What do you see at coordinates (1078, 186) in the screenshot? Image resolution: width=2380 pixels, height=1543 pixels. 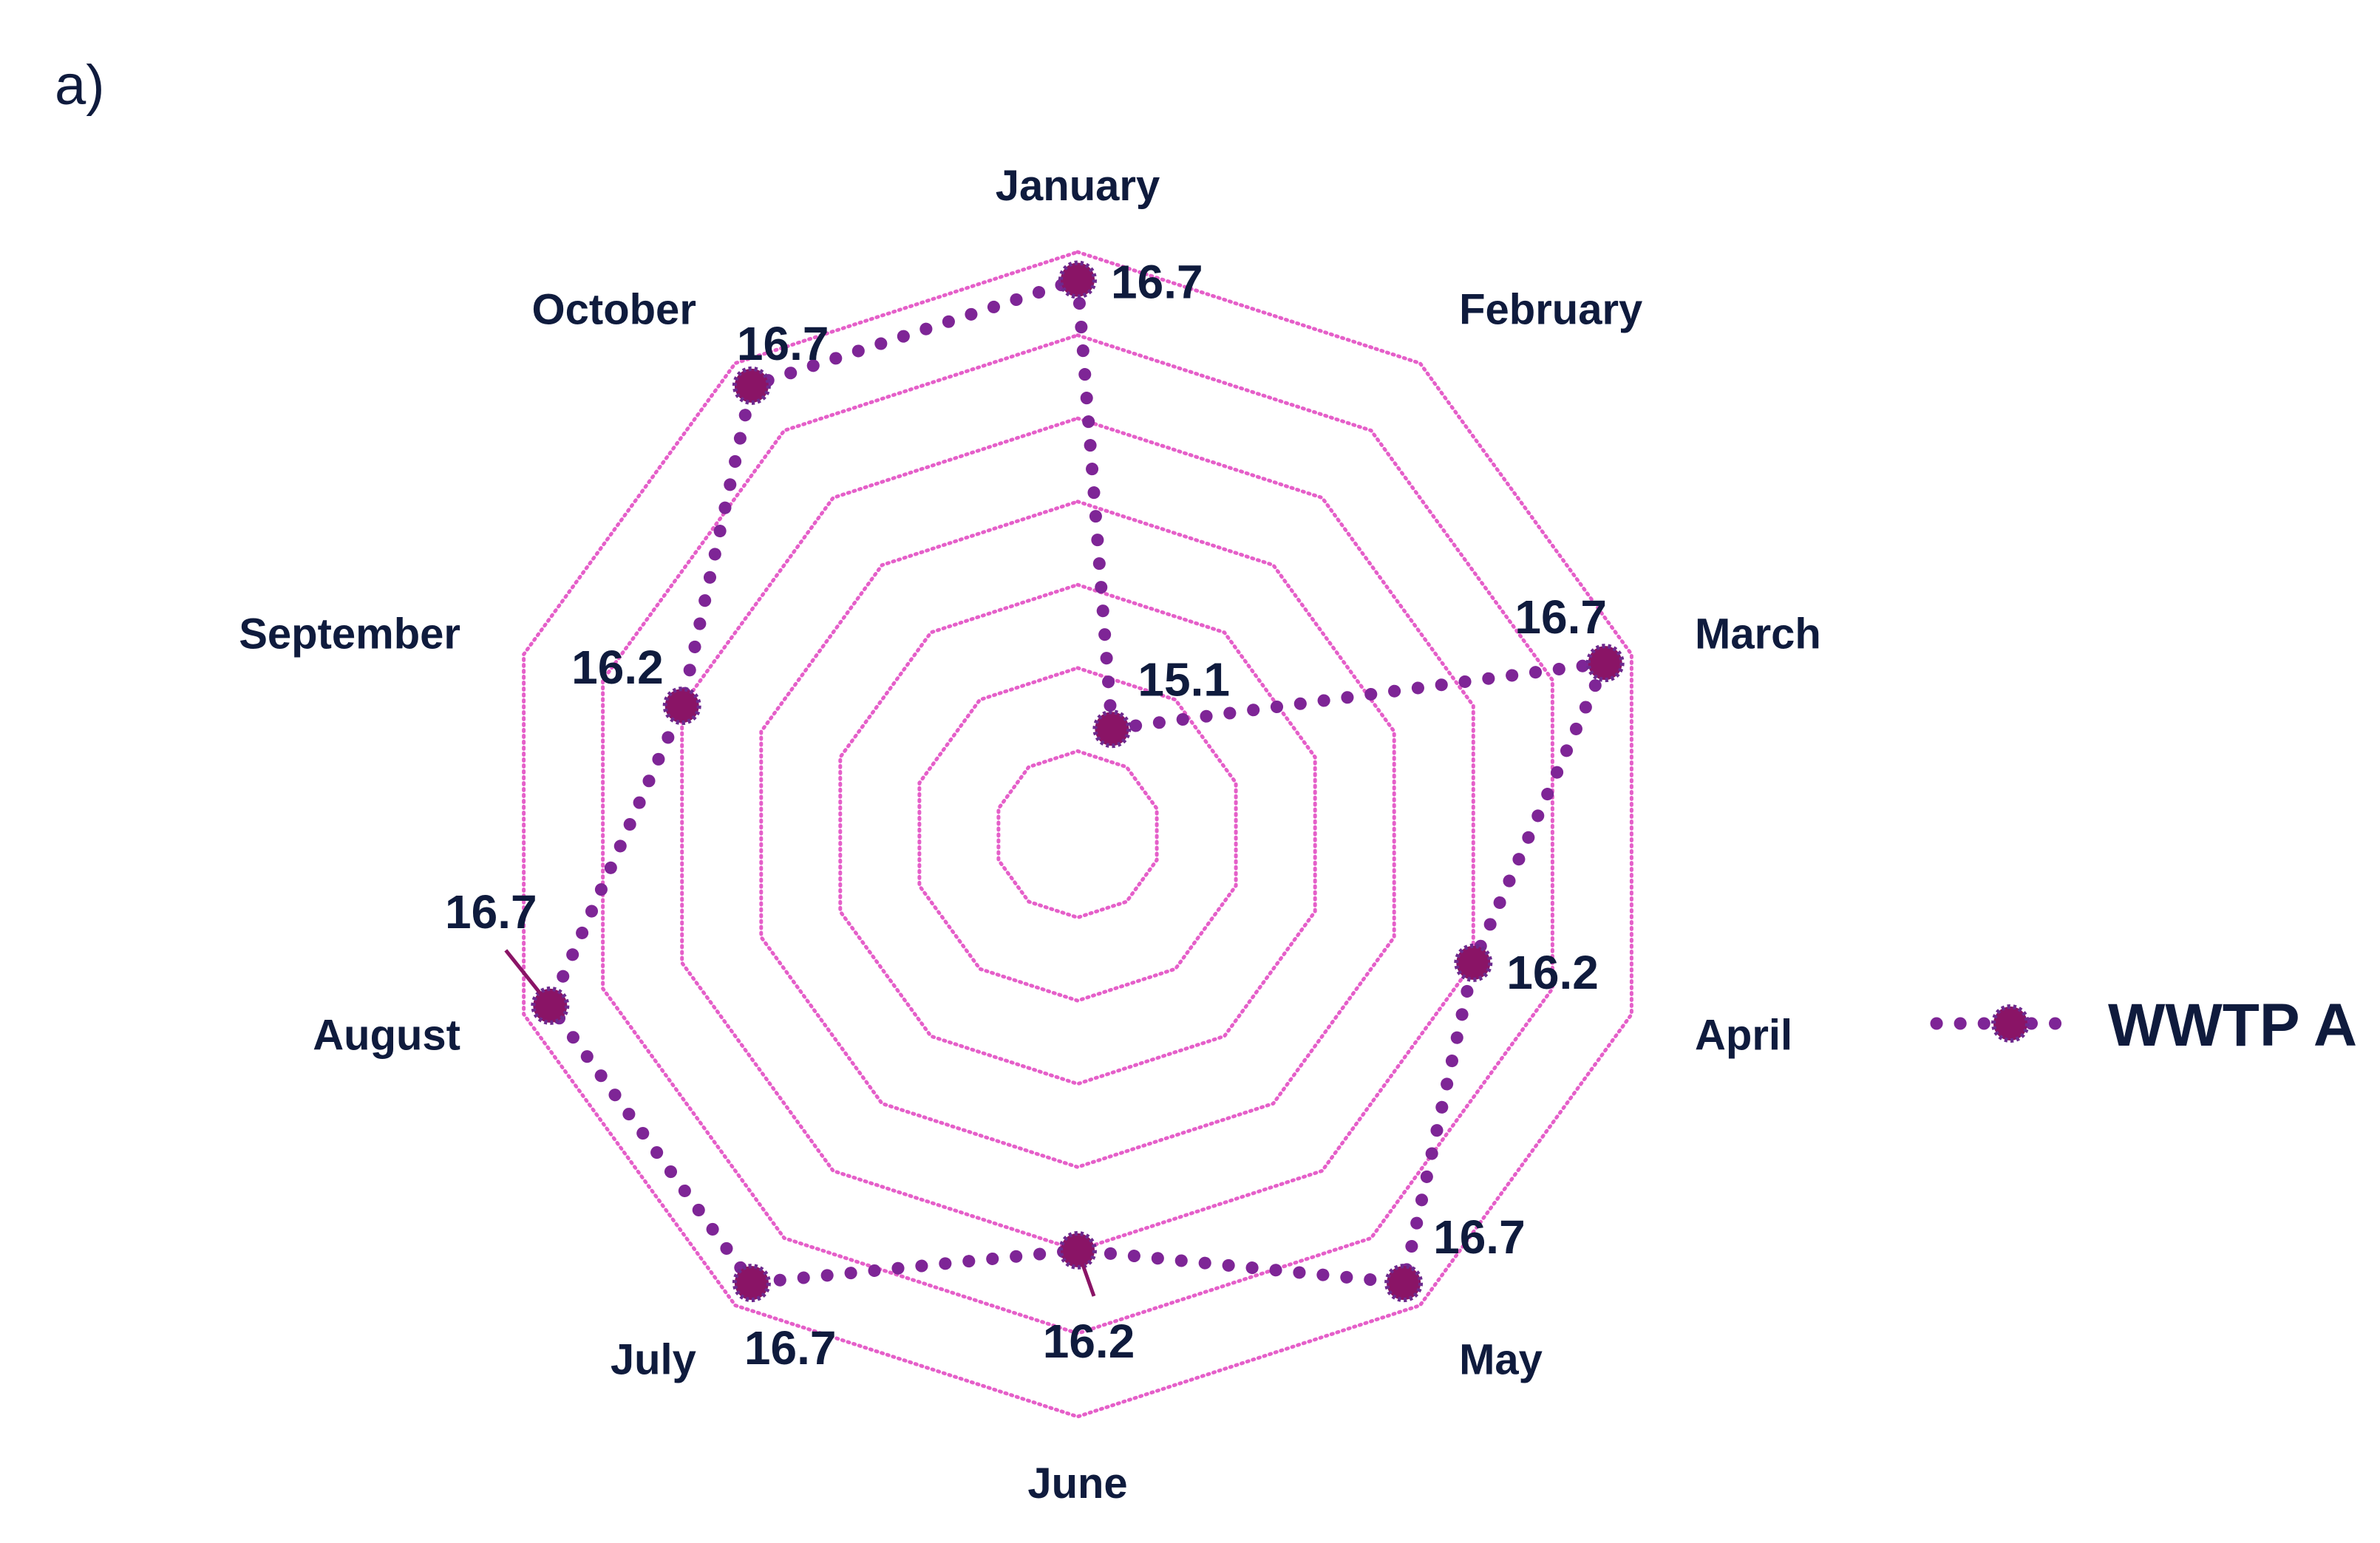 I see `category-label: January` at bounding box center [1078, 186].